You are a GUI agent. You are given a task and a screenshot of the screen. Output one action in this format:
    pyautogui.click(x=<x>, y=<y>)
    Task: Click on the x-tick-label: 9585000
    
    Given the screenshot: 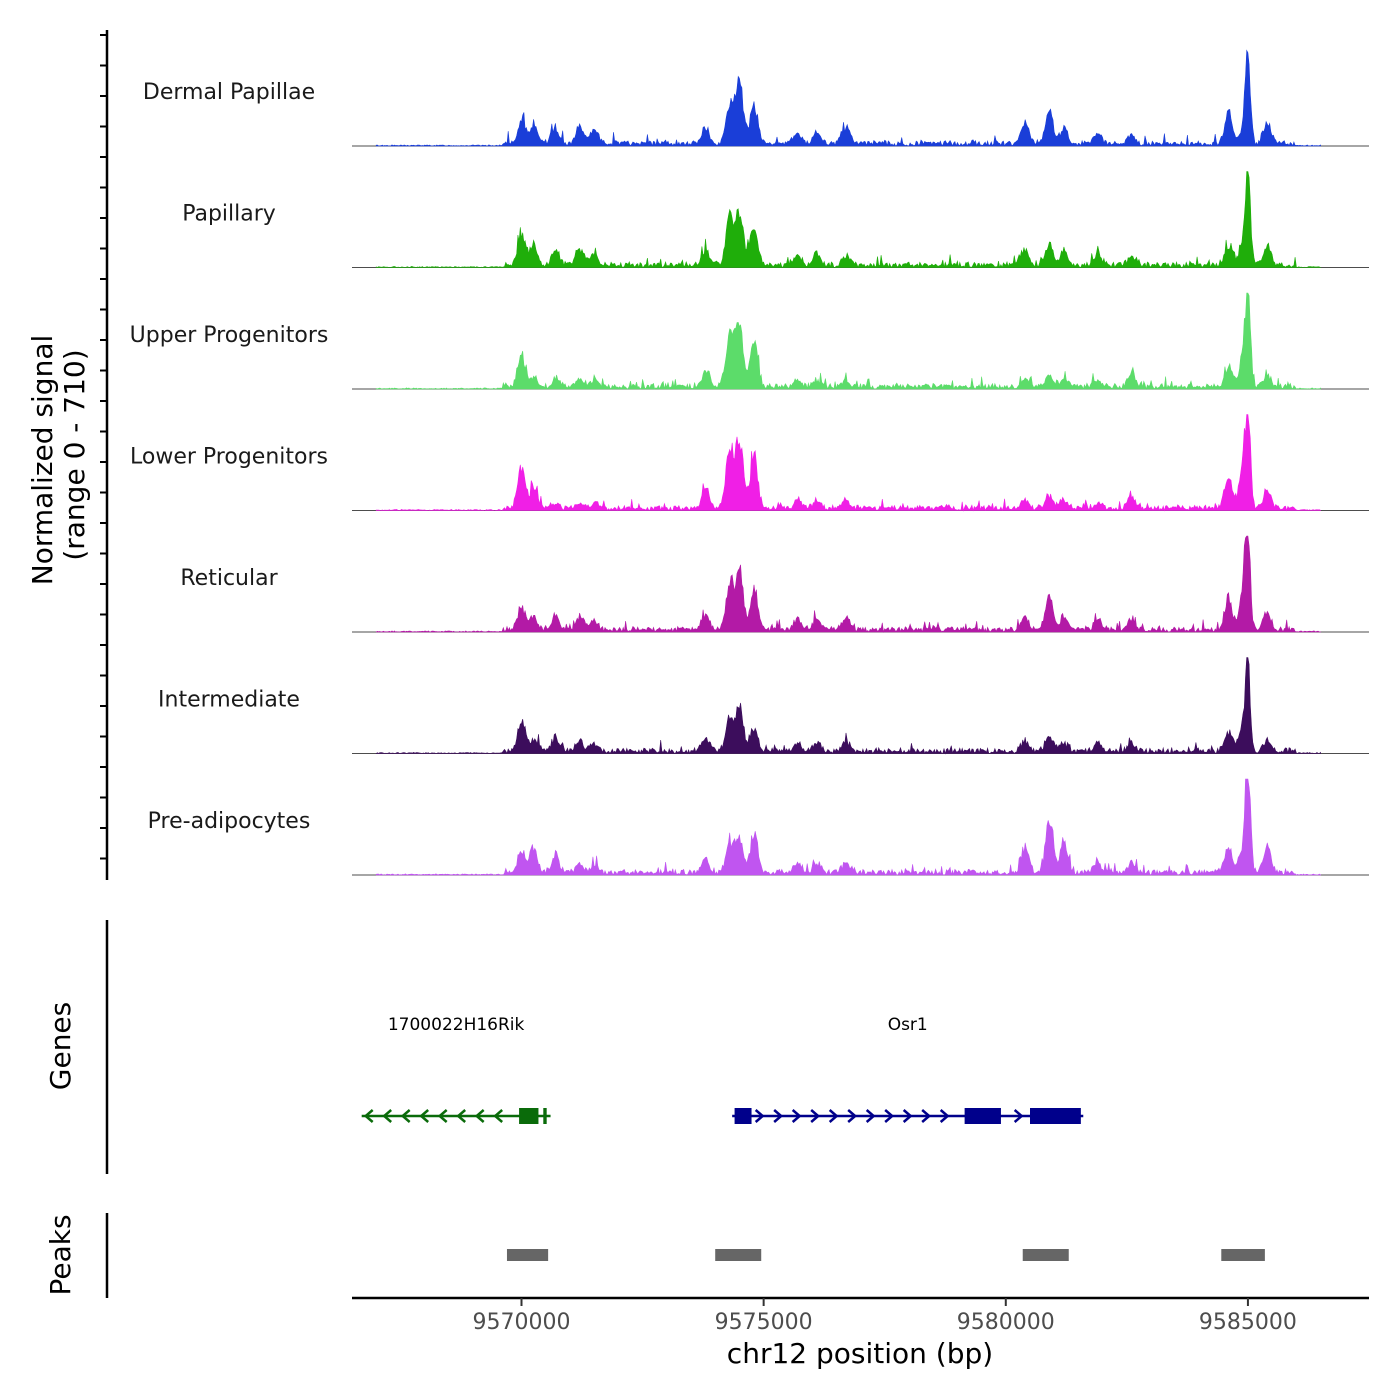 What is the action you would take?
    pyautogui.click(x=1248, y=1322)
    